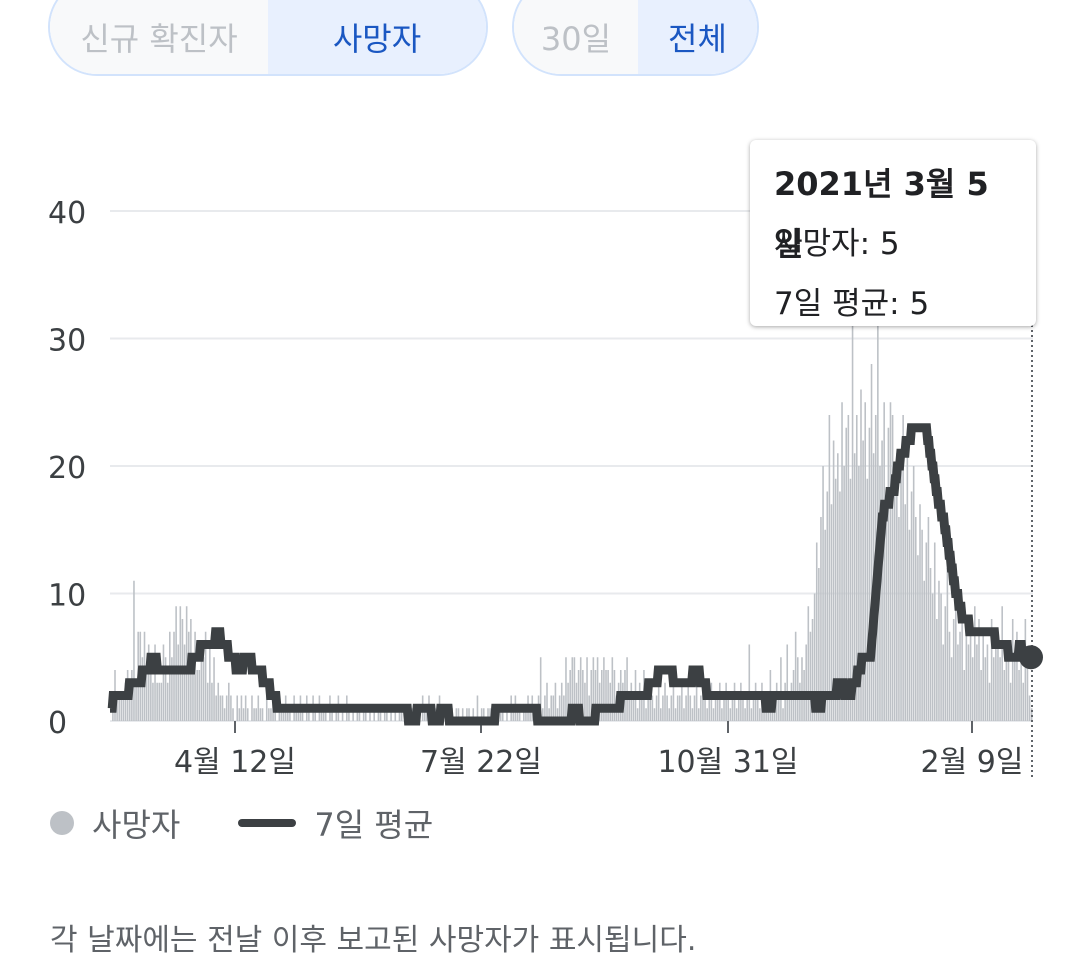 This screenshot has height=963, width=1080. What do you see at coordinates (159, 37) in the screenshot?
I see `toggle-new-cases: 신규 확진자` at bounding box center [159, 37].